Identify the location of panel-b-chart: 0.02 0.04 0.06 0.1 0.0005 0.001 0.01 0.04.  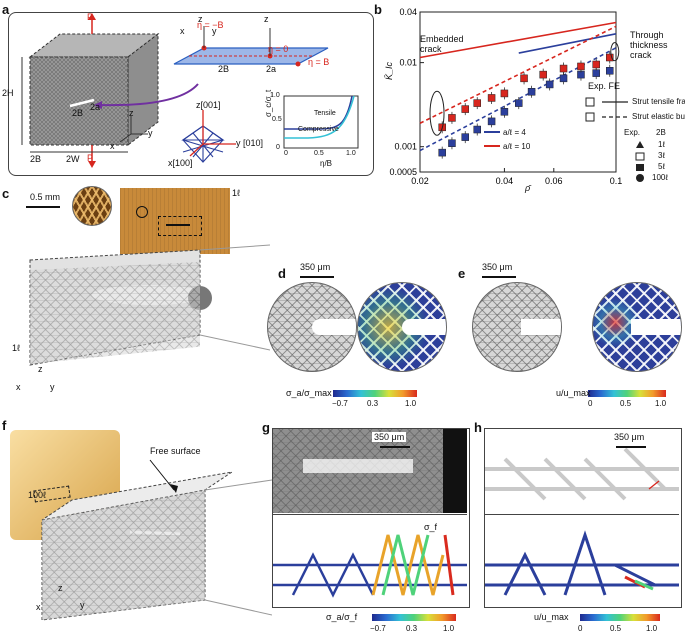
(508, 96).